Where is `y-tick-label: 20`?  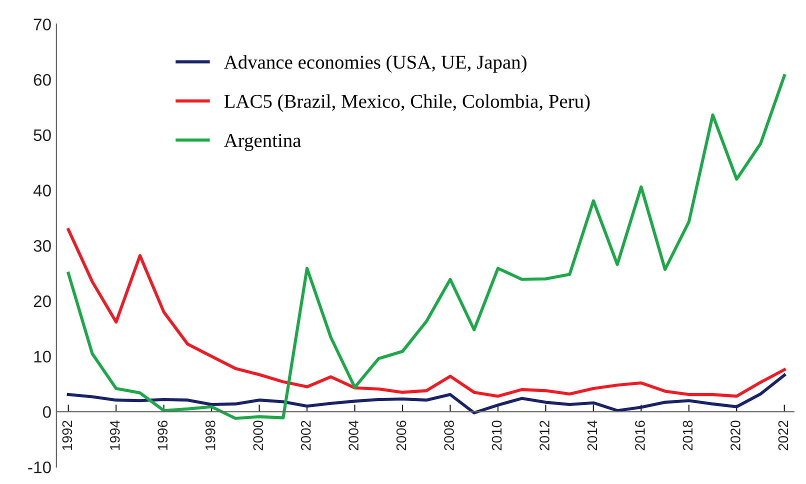 y-tick-label: 20 is located at coordinates (42, 301).